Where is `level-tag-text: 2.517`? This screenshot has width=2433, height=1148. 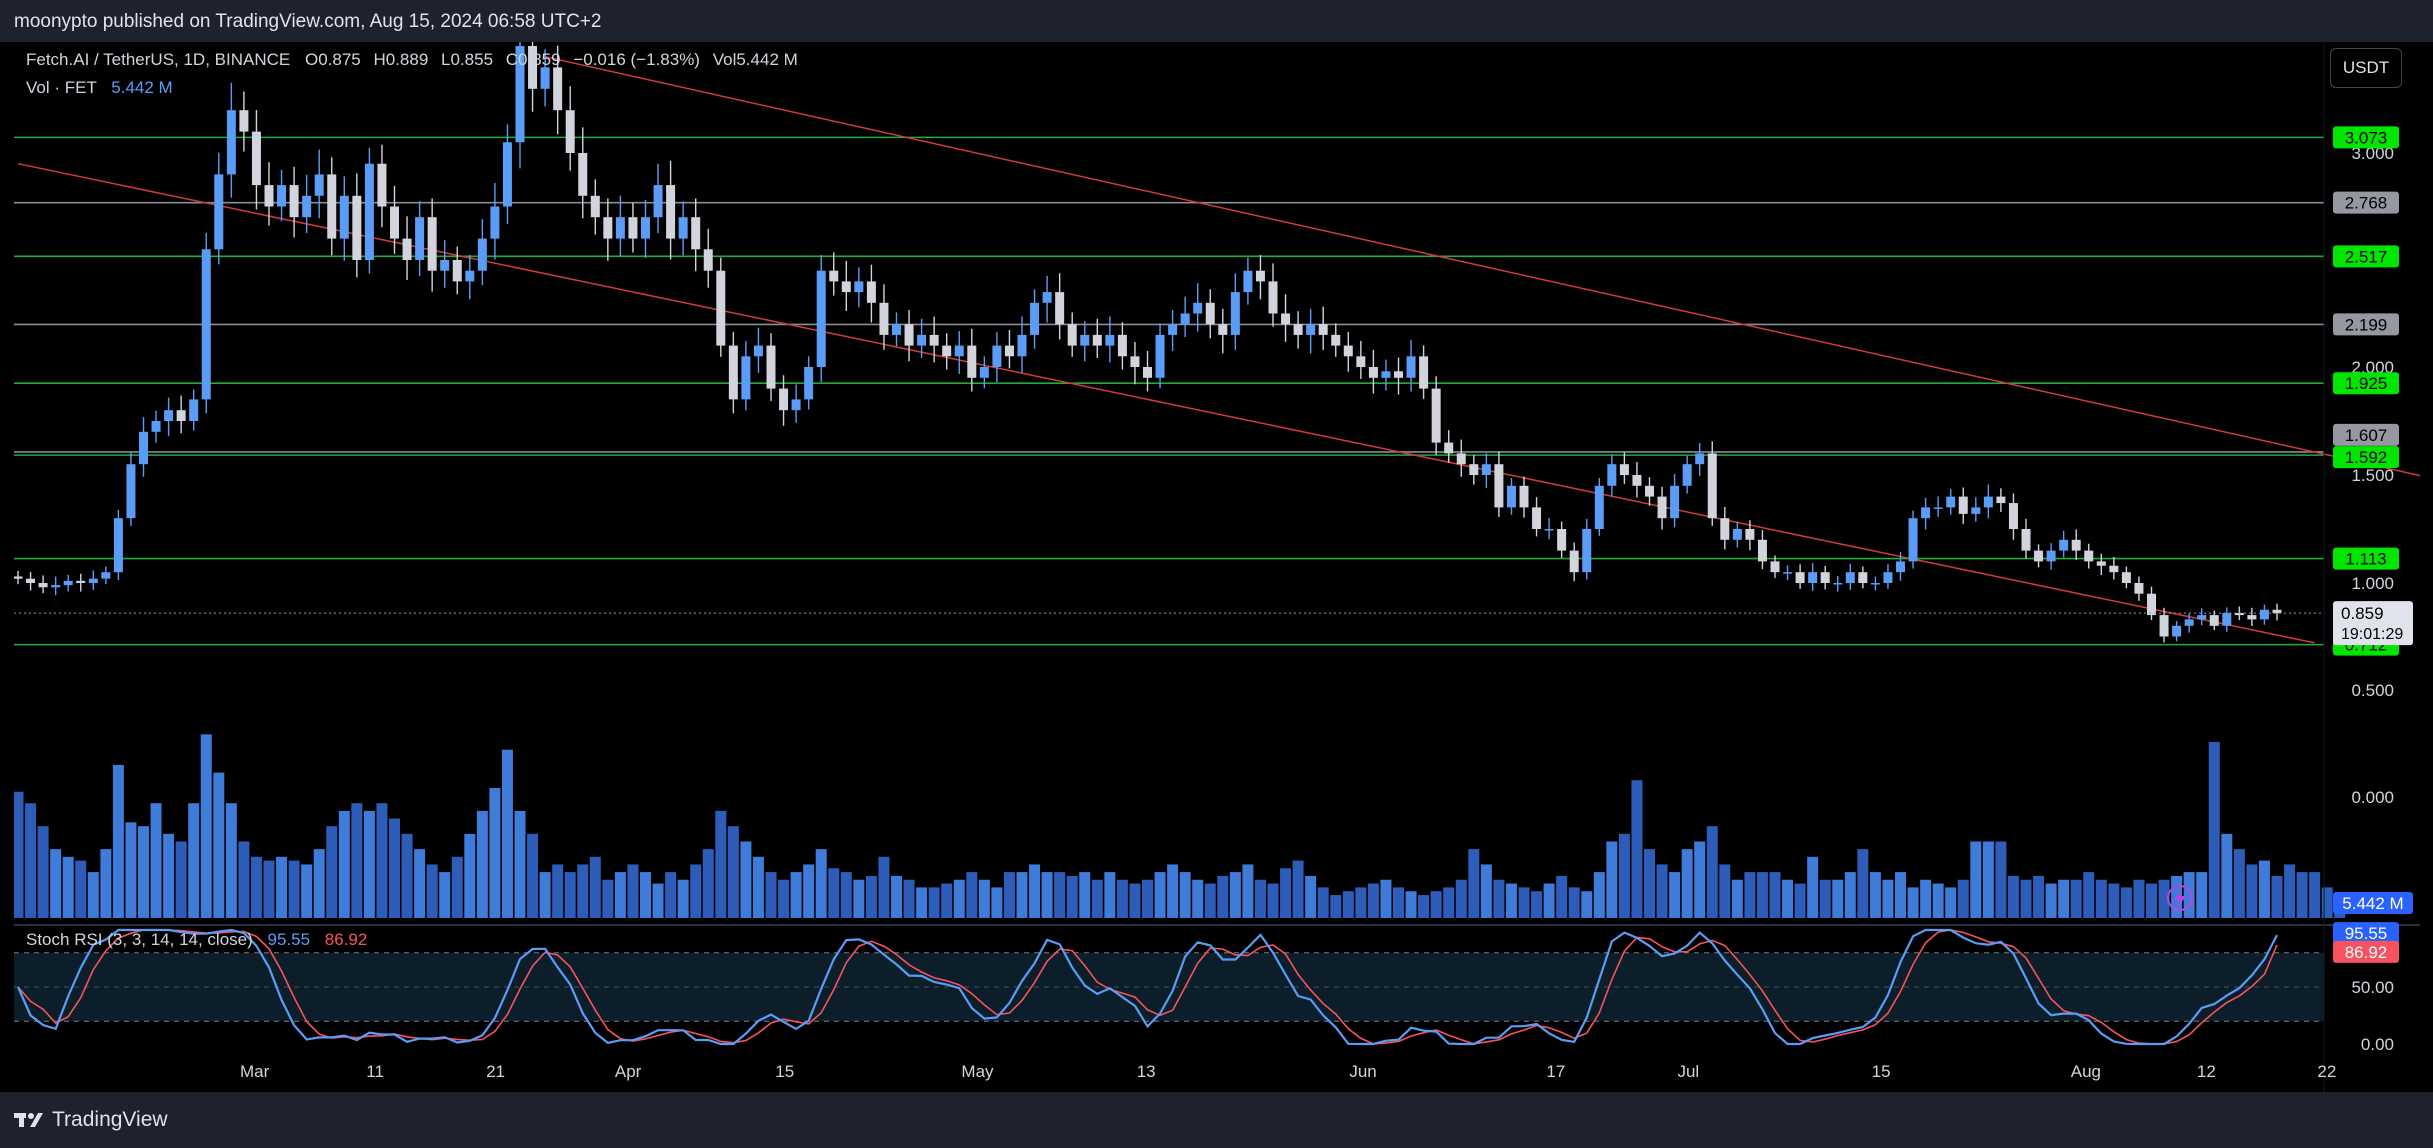
level-tag-text: 2.517 is located at coordinates (2366, 256).